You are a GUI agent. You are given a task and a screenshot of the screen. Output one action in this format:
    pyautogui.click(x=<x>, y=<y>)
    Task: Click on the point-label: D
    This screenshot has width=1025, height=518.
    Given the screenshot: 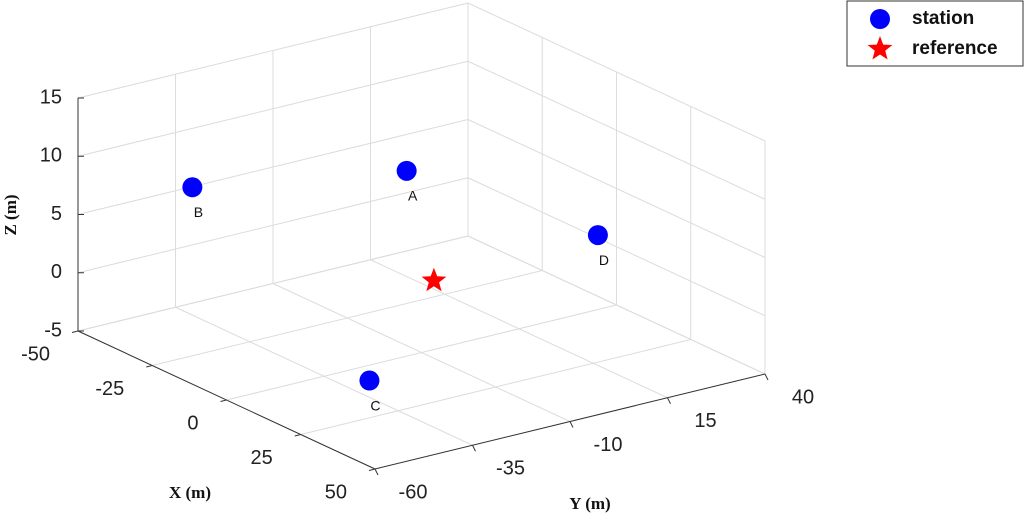 What is the action you would take?
    pyautogui.click(x=604, y=260)
    